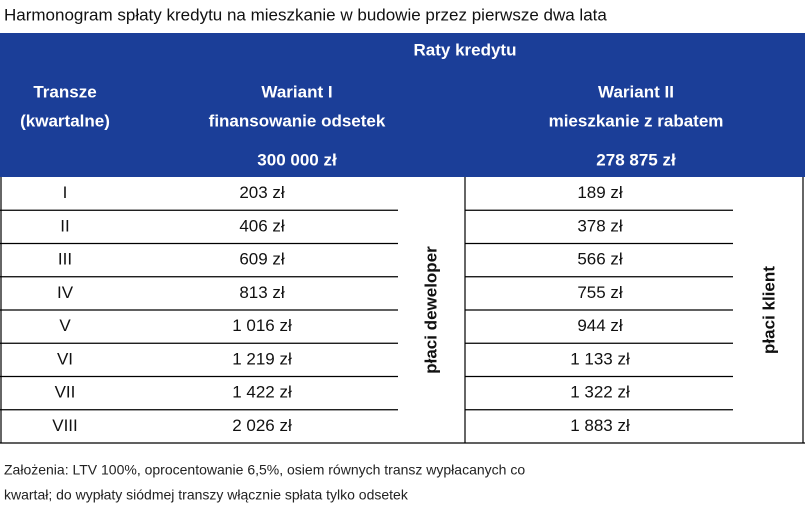 The image size is (805, 511). I want to click on table-cell: VIII, so click(65, 425).